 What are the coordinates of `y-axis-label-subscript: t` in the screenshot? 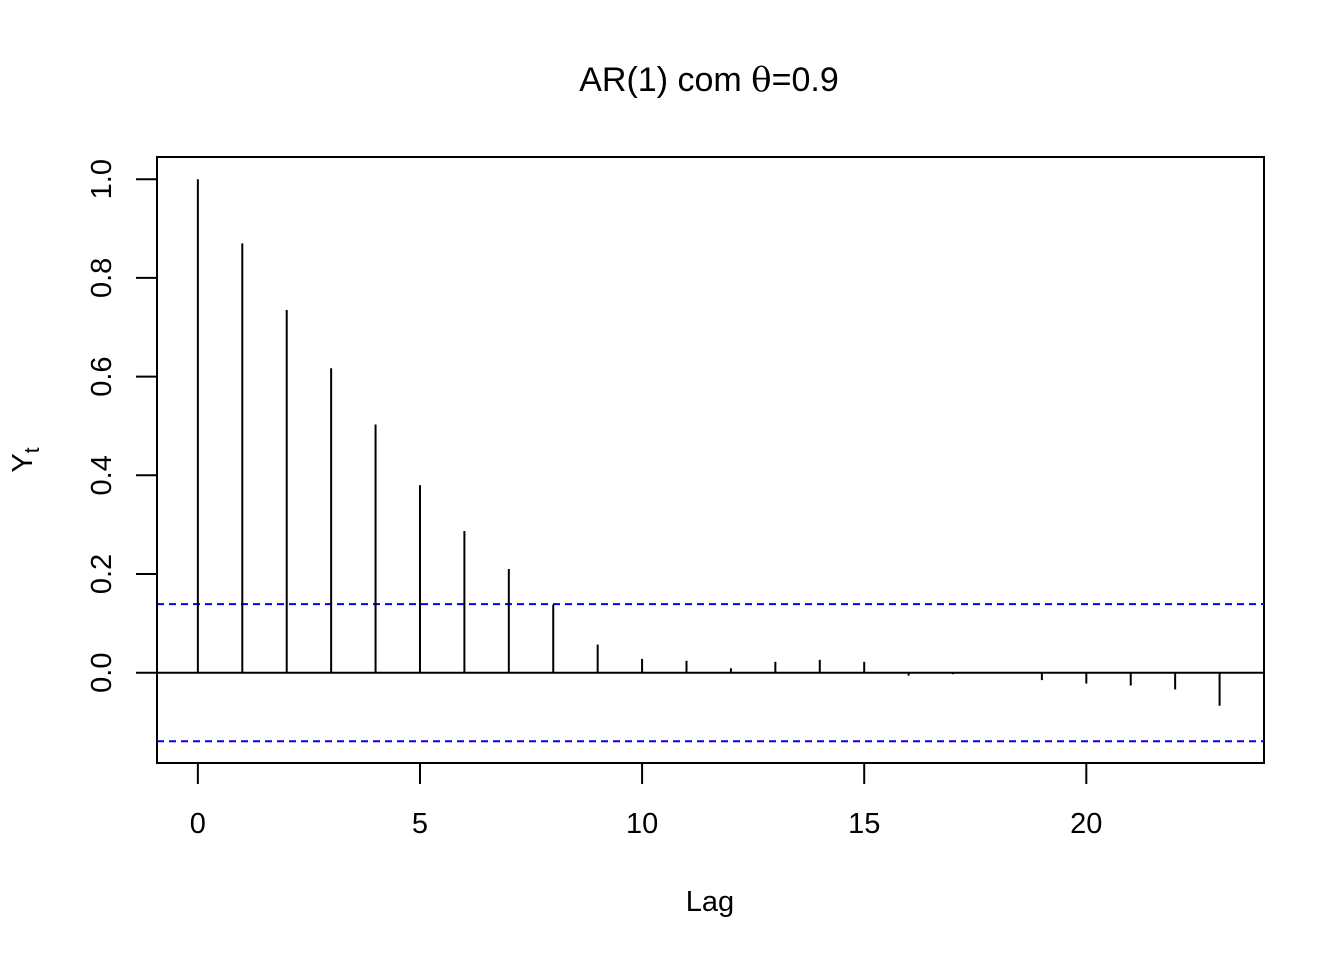 It's located at (32, 450).